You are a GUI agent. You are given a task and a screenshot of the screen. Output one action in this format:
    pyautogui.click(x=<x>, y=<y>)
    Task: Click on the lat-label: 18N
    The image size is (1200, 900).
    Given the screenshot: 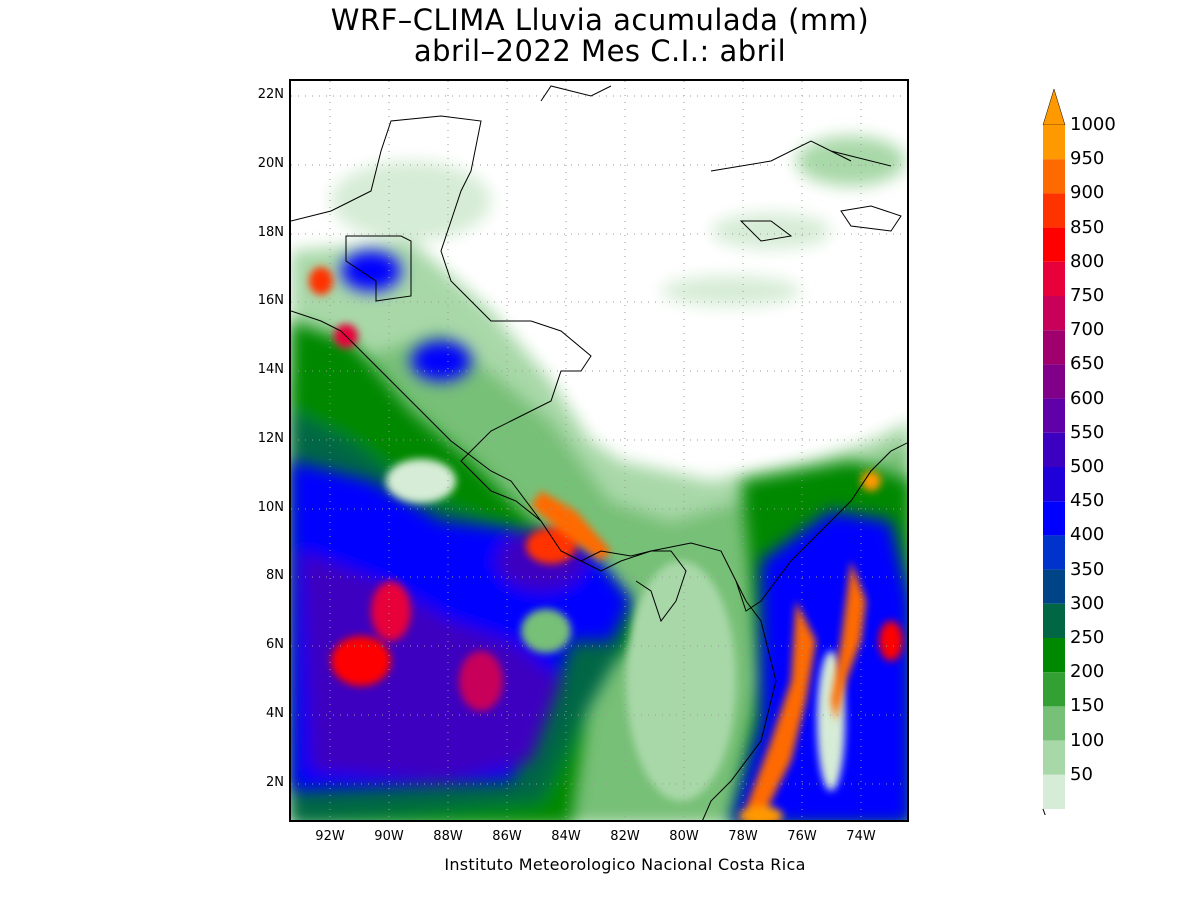 What is the action you would take?
    pyautogui.click(x=270, y=232)
    